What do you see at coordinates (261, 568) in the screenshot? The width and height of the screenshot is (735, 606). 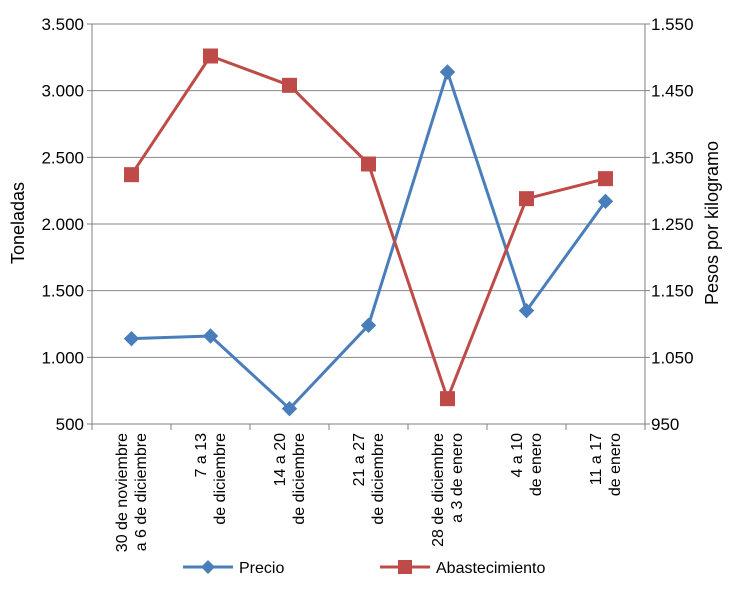 I see `legend-label: Precio` at bounding box center [261, 568].